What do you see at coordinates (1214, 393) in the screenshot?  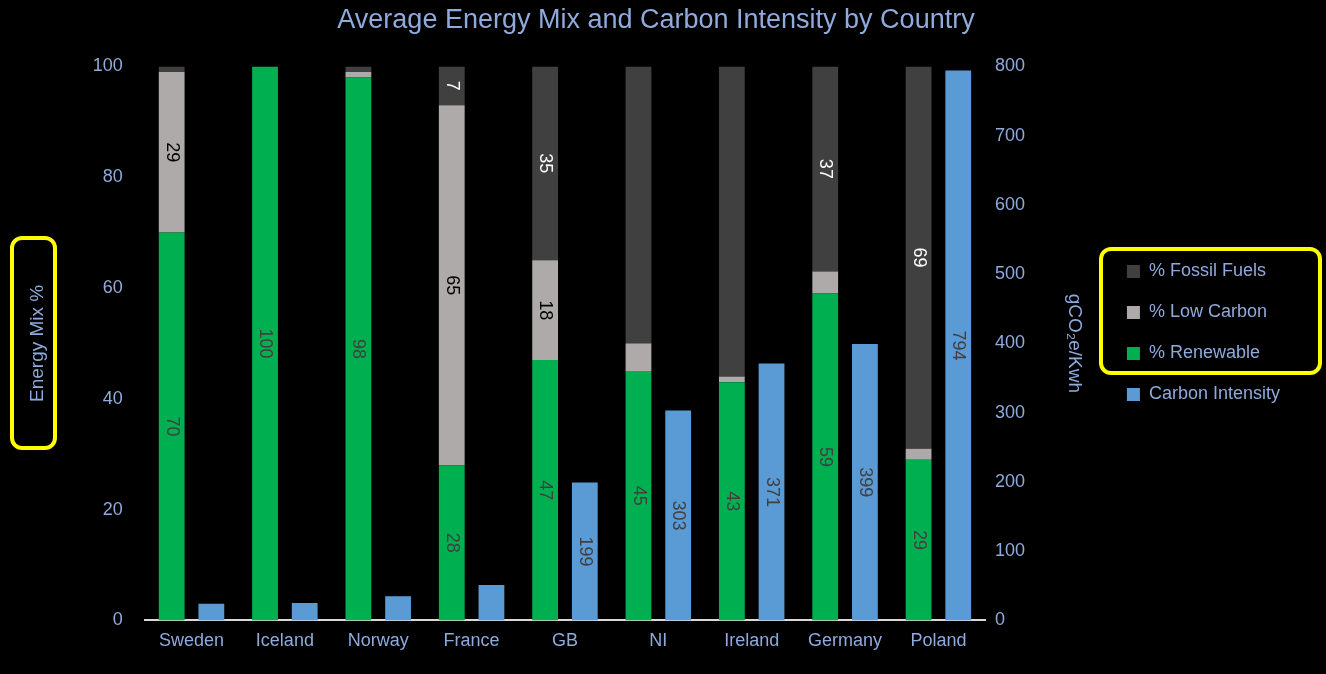 I see `legend-label: Carbon Intensity` at bounding box center [1214, 393].